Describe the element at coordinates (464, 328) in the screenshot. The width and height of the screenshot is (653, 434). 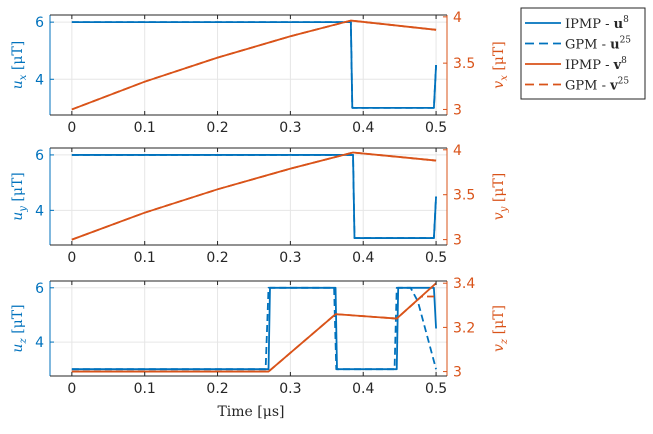
I see `right-y-tick-label: 3.2` at that location.